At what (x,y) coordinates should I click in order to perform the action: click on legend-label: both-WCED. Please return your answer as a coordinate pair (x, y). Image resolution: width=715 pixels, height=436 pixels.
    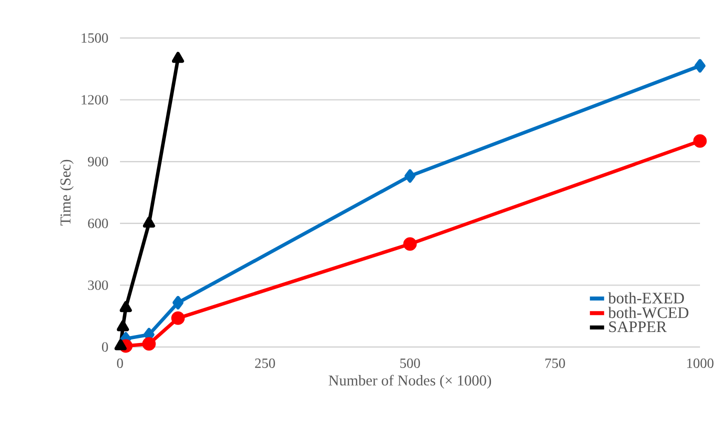
    Looking at the image, I should click on (648, 312).